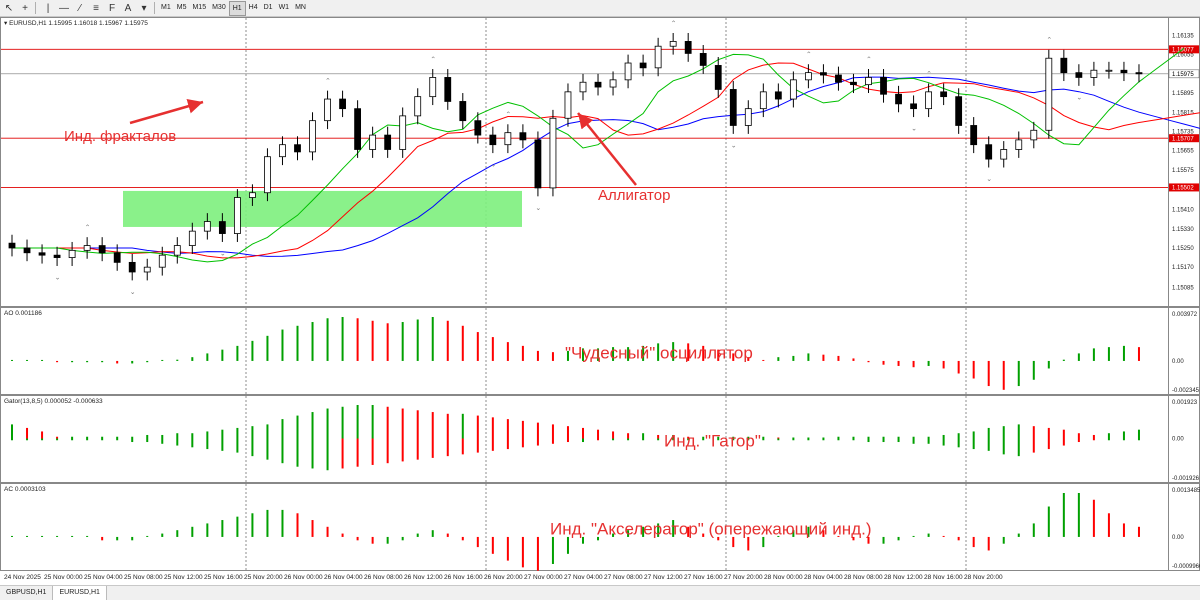 This screenshot has height=600, width=1200. What do you see at coordinates (1178, 538) in the screenshot?
I see `ac-scale-mid: 0.00` at bounding box center [1178, 538].